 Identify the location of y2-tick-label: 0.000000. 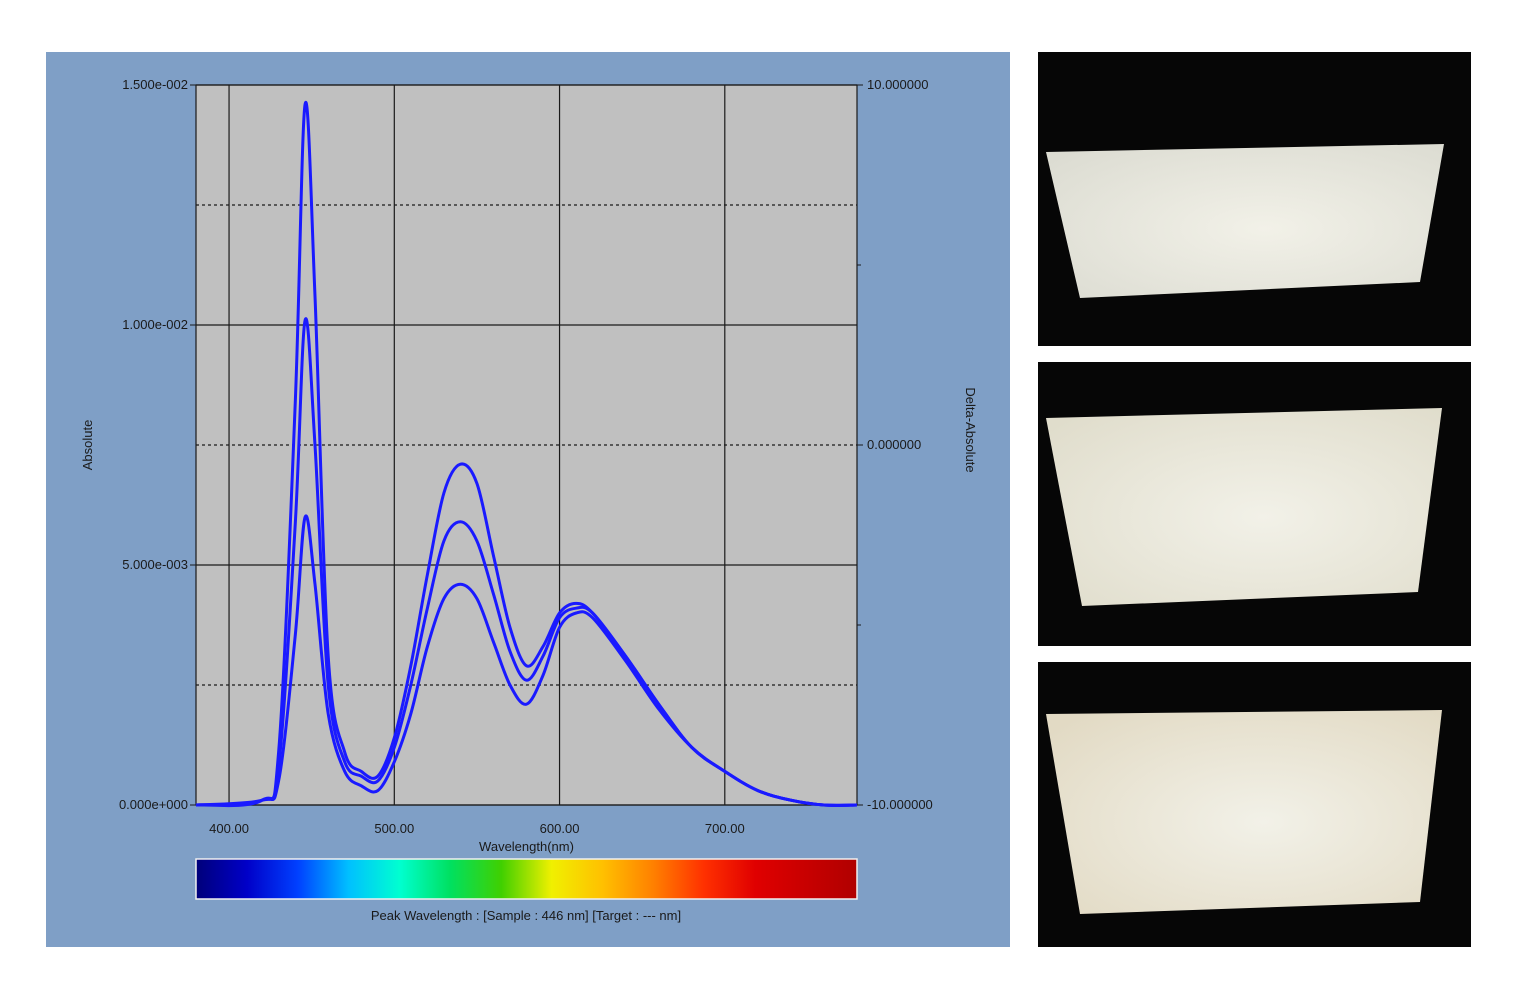
(894, 444).